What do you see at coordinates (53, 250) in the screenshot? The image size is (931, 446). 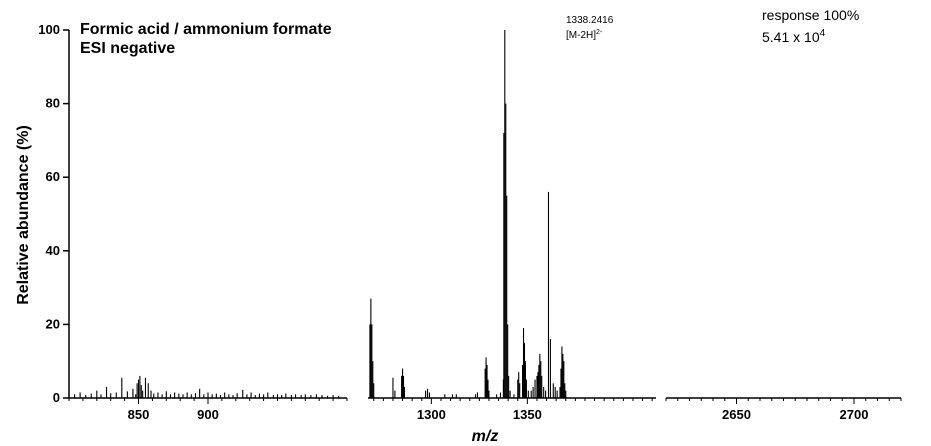 I see `y-tick-label: 40` at bounding box center [53, 250].